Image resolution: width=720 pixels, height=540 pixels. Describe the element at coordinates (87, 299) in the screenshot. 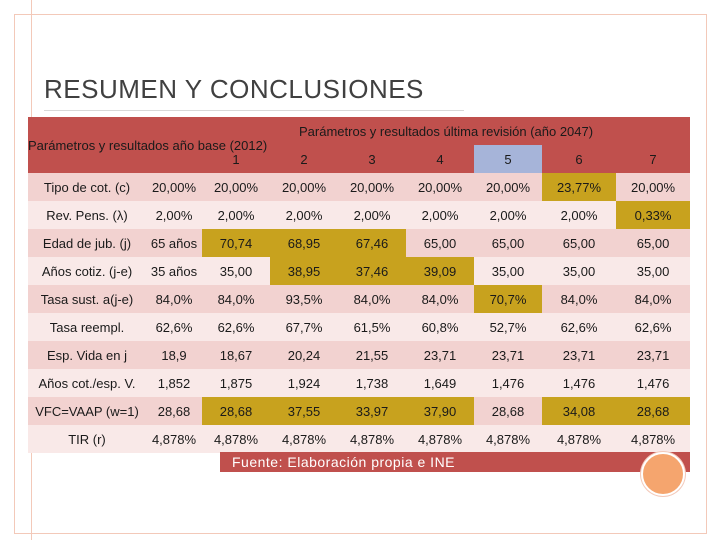

I see `row-label: Tasa sust. a(j-e)` at that location.